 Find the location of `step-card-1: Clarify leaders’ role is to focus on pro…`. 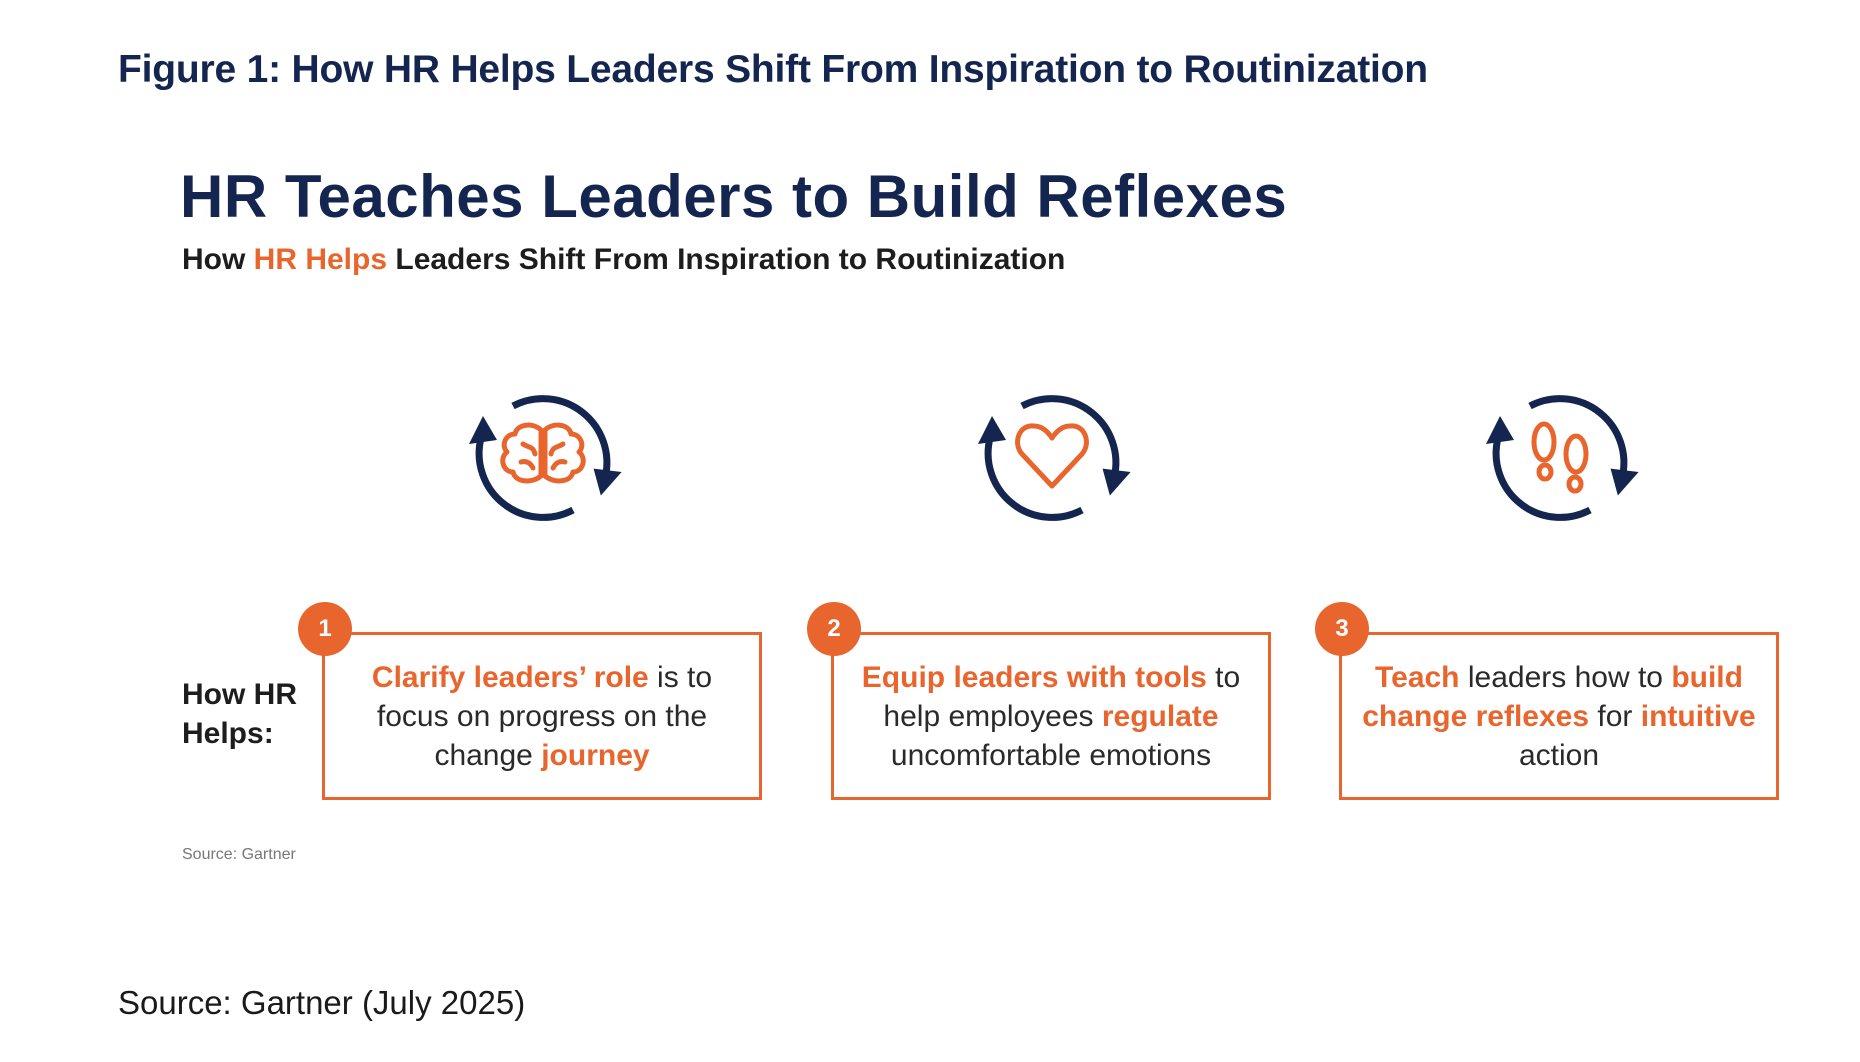

step-card-1: Clarify leaders’ role is to focus on pro… is located at coordinates (542, 716).